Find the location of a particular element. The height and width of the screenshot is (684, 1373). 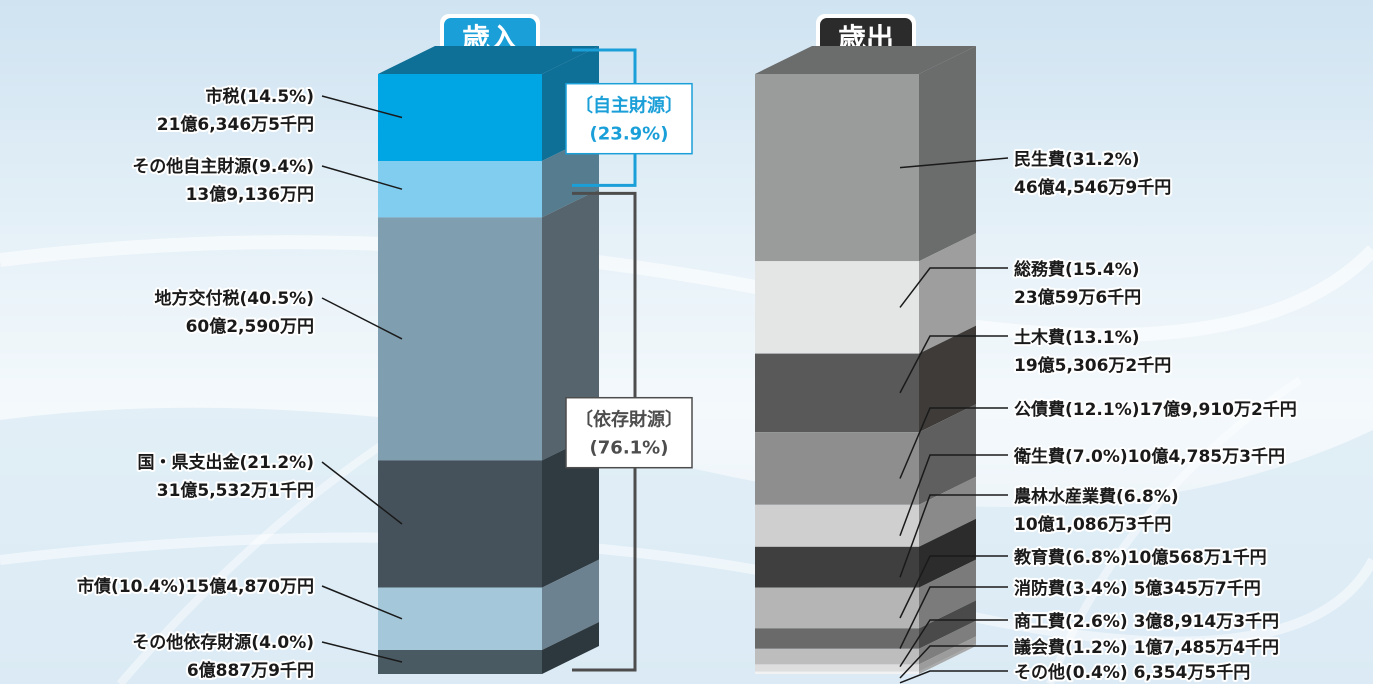

revenue-amount-5: 6億887万9千円 is located at coordinates (250, 670).